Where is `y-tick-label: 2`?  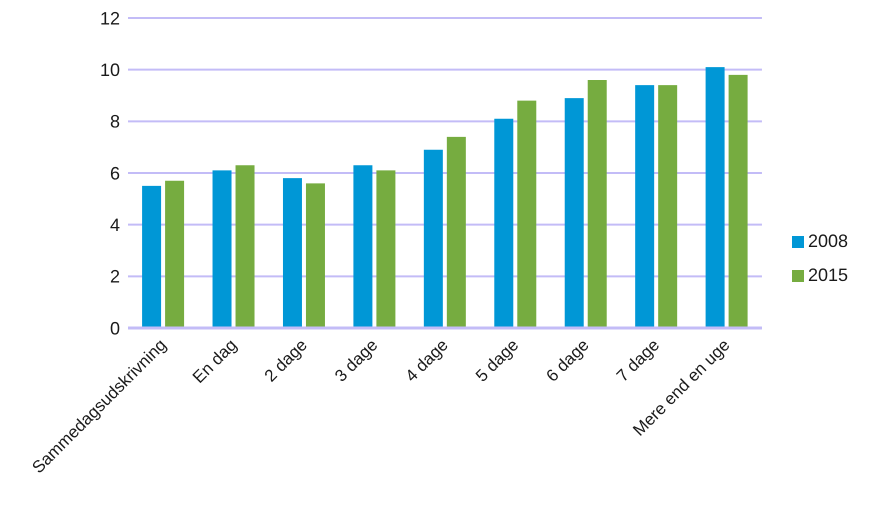 y-tick-label: 2 is located at coordinates (115, 276).